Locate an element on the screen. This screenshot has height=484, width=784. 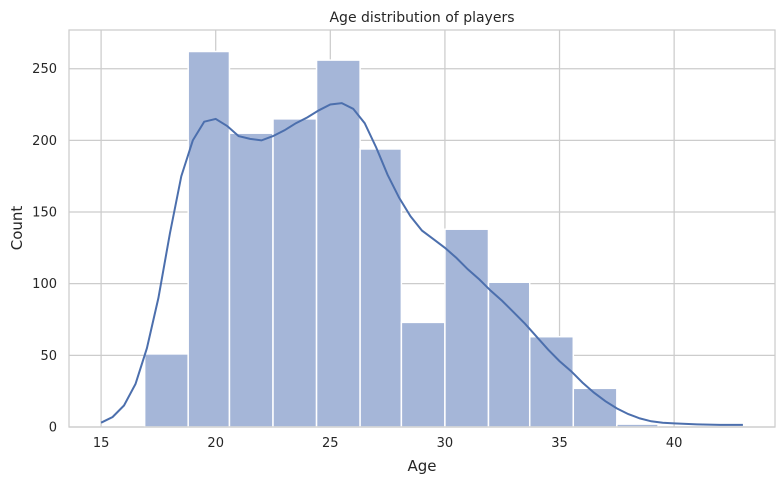
y-axis-label: Count is located at coordinates (17, 228).